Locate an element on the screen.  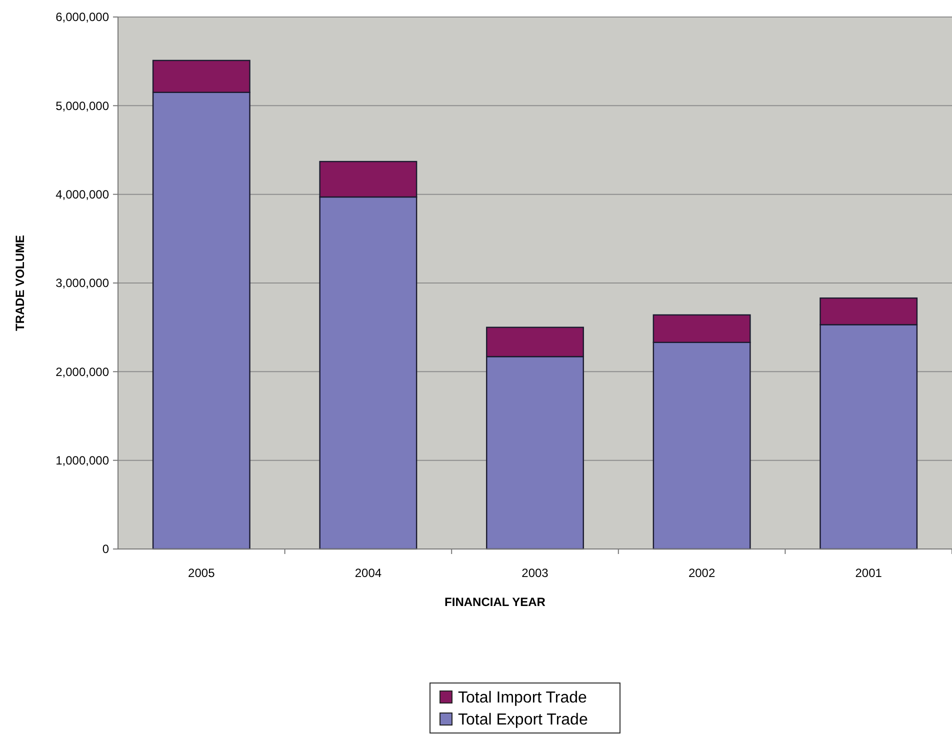
y-tick-label: 1,000,000 is located at coordinates (83, 461).